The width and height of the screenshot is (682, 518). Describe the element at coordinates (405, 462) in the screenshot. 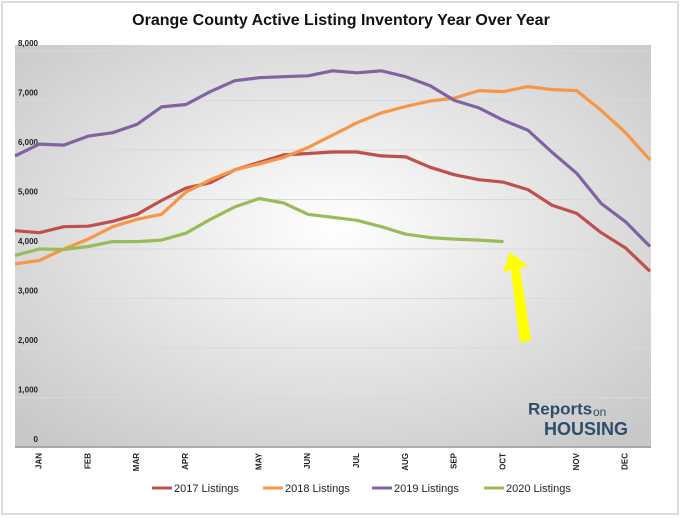

I see `x-tick-label: AUG` at that location.